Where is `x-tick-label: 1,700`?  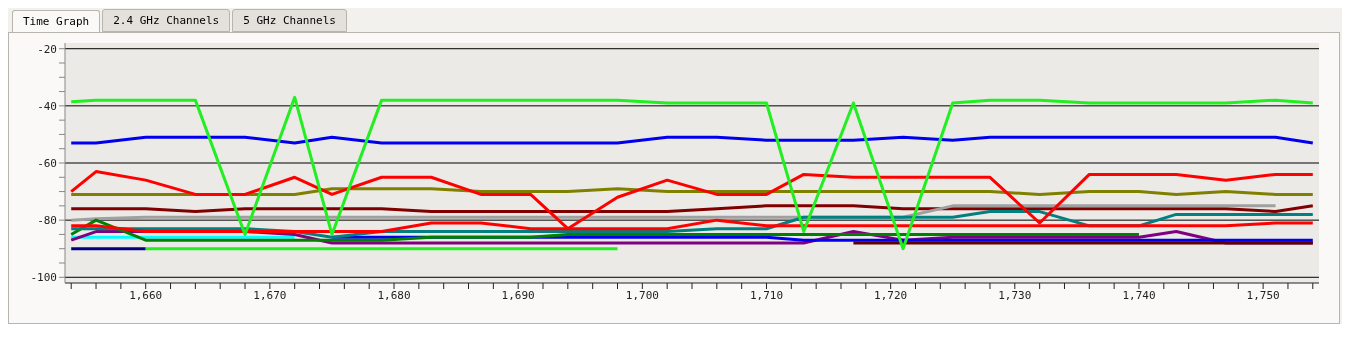 x-tick-label: 1,700 is located at coordinates (642, 295).